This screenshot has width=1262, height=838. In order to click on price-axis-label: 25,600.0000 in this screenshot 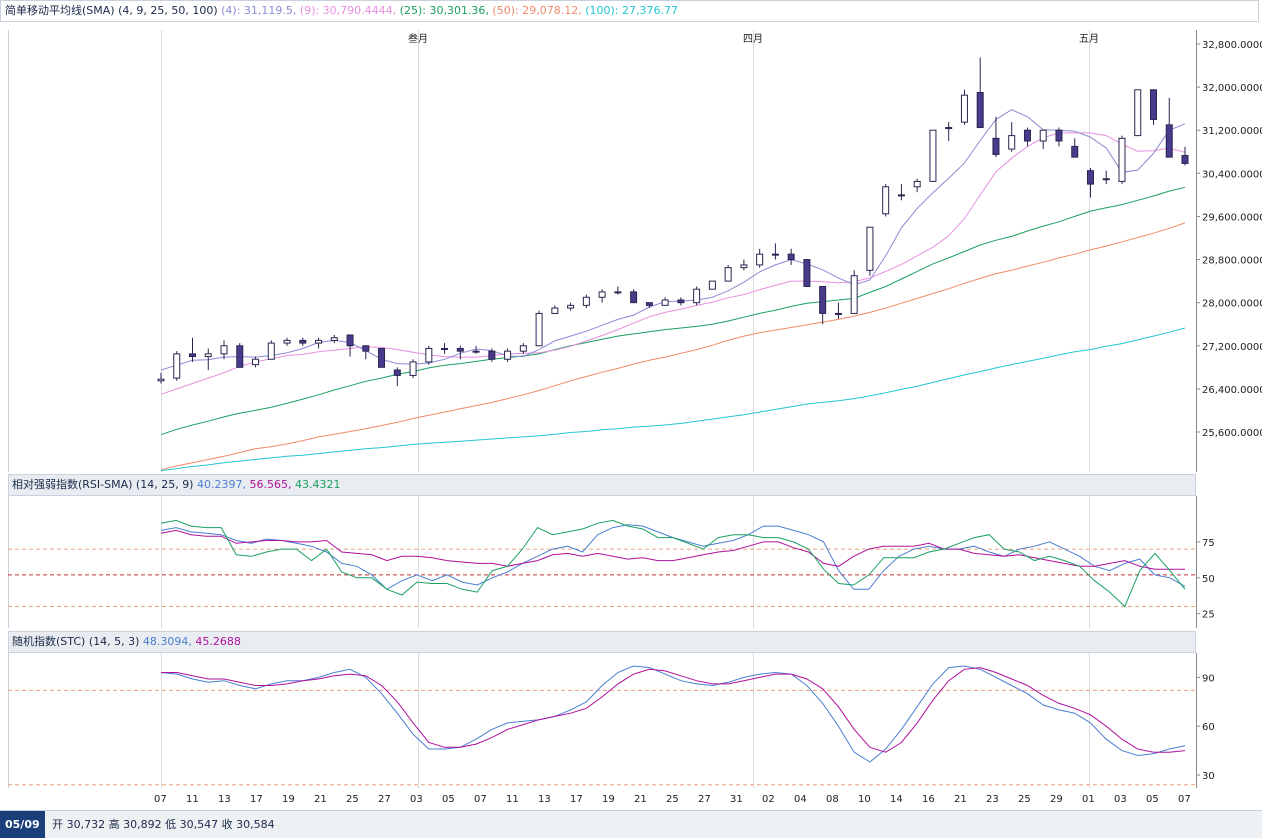, I will do `click(1232, 433)`.